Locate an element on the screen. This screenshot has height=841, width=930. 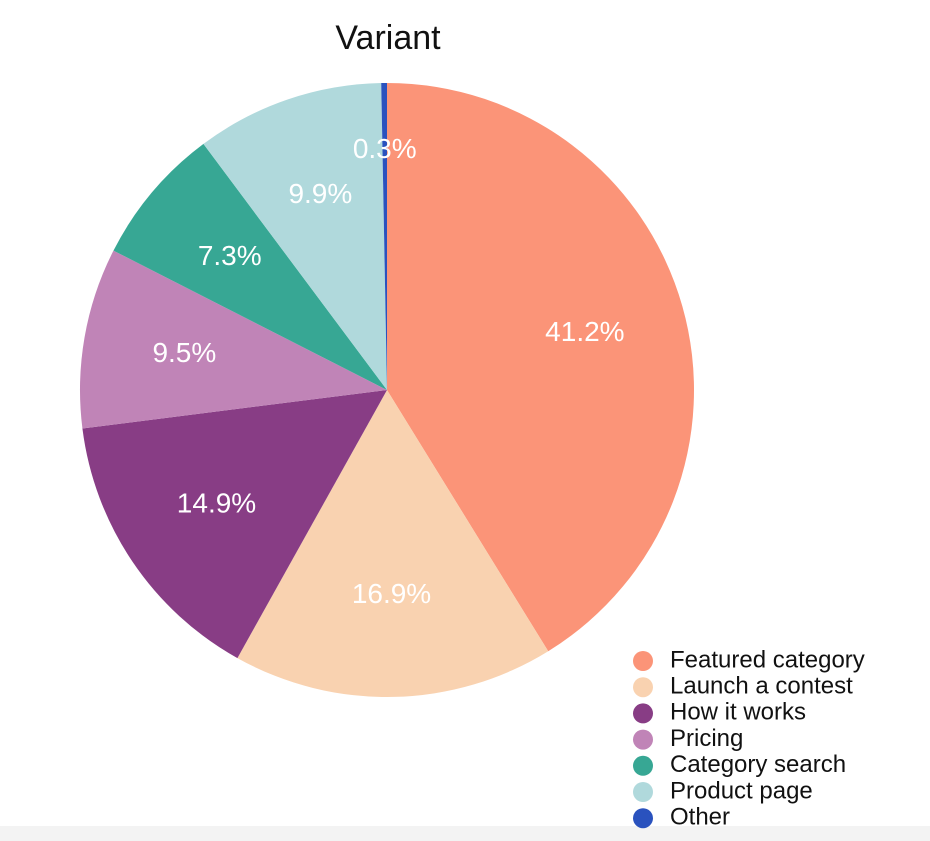
slice-label: 9.5% is located at coordinates (184, 352).